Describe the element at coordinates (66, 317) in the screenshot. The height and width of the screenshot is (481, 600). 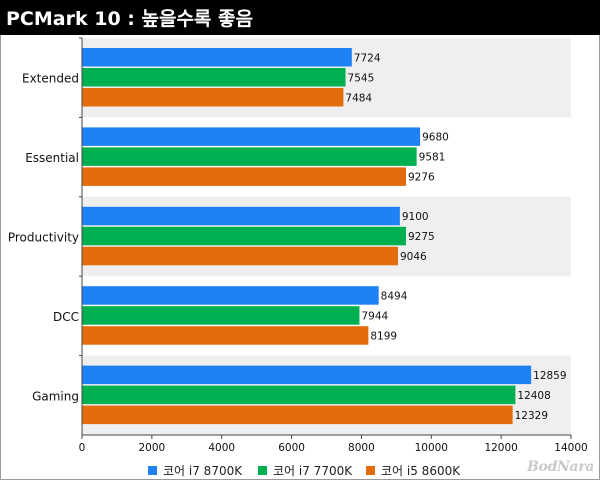
I see `category-label: DCC` at that location.